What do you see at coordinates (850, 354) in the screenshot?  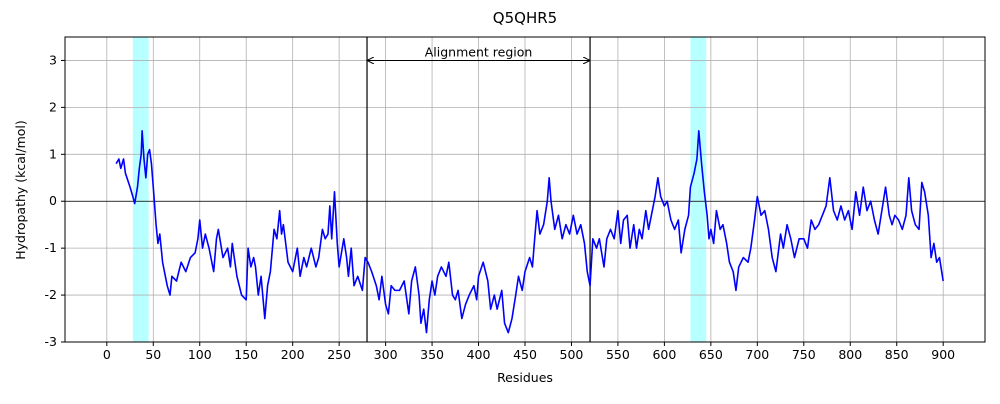 I see `x-tick-label: 800` at bounding box center [850, 354].